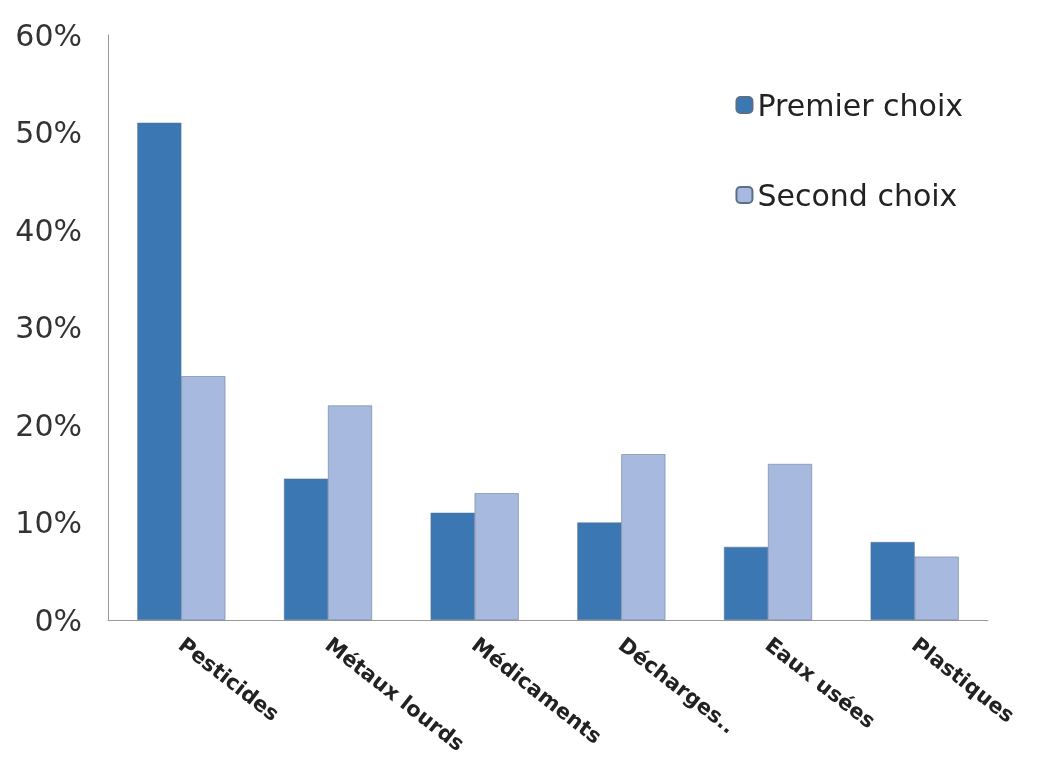  Describe the element at coordinates (48, 425) in the screenshot. I see `y-tick-label: 20%` at that location.